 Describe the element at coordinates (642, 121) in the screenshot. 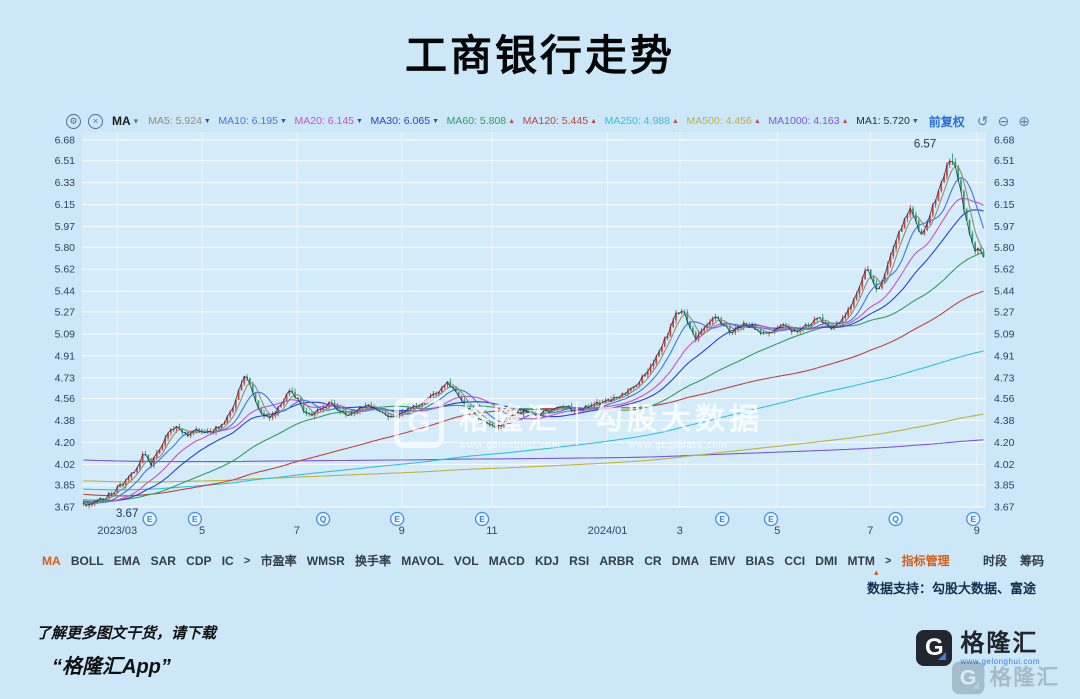

I see `legend-ma250: MA250: 4.988 ▲` at that location.